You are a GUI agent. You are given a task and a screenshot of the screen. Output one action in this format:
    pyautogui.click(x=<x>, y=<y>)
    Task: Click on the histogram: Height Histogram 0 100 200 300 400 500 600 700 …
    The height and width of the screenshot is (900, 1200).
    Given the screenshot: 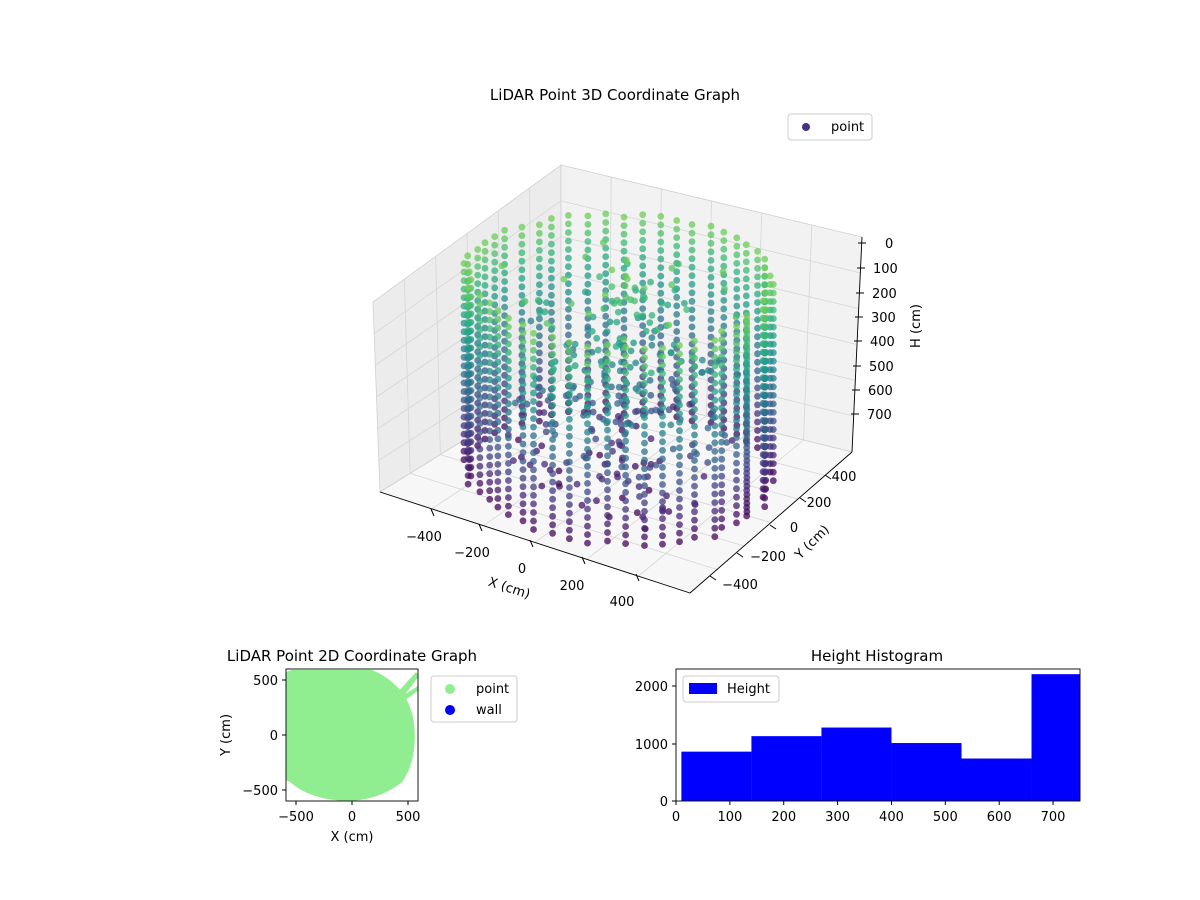 What is the action you would take?
    pyautogui.click(x=858, y=736)
    